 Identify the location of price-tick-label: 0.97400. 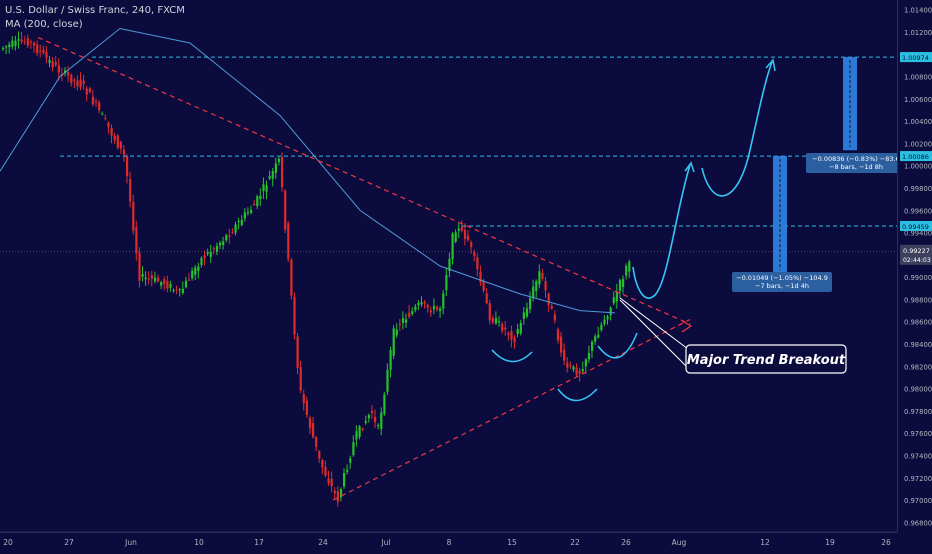
(918, 457).